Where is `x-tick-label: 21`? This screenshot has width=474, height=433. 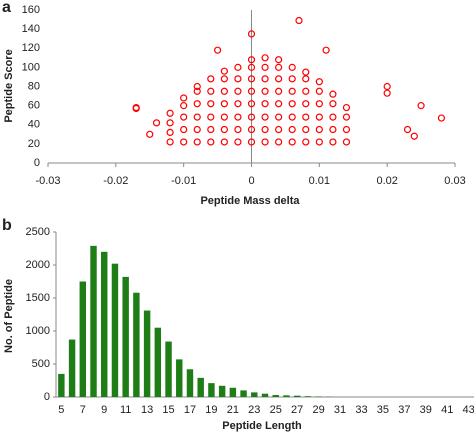
x-tick-label: 21 is located at coordinates (233, 410).